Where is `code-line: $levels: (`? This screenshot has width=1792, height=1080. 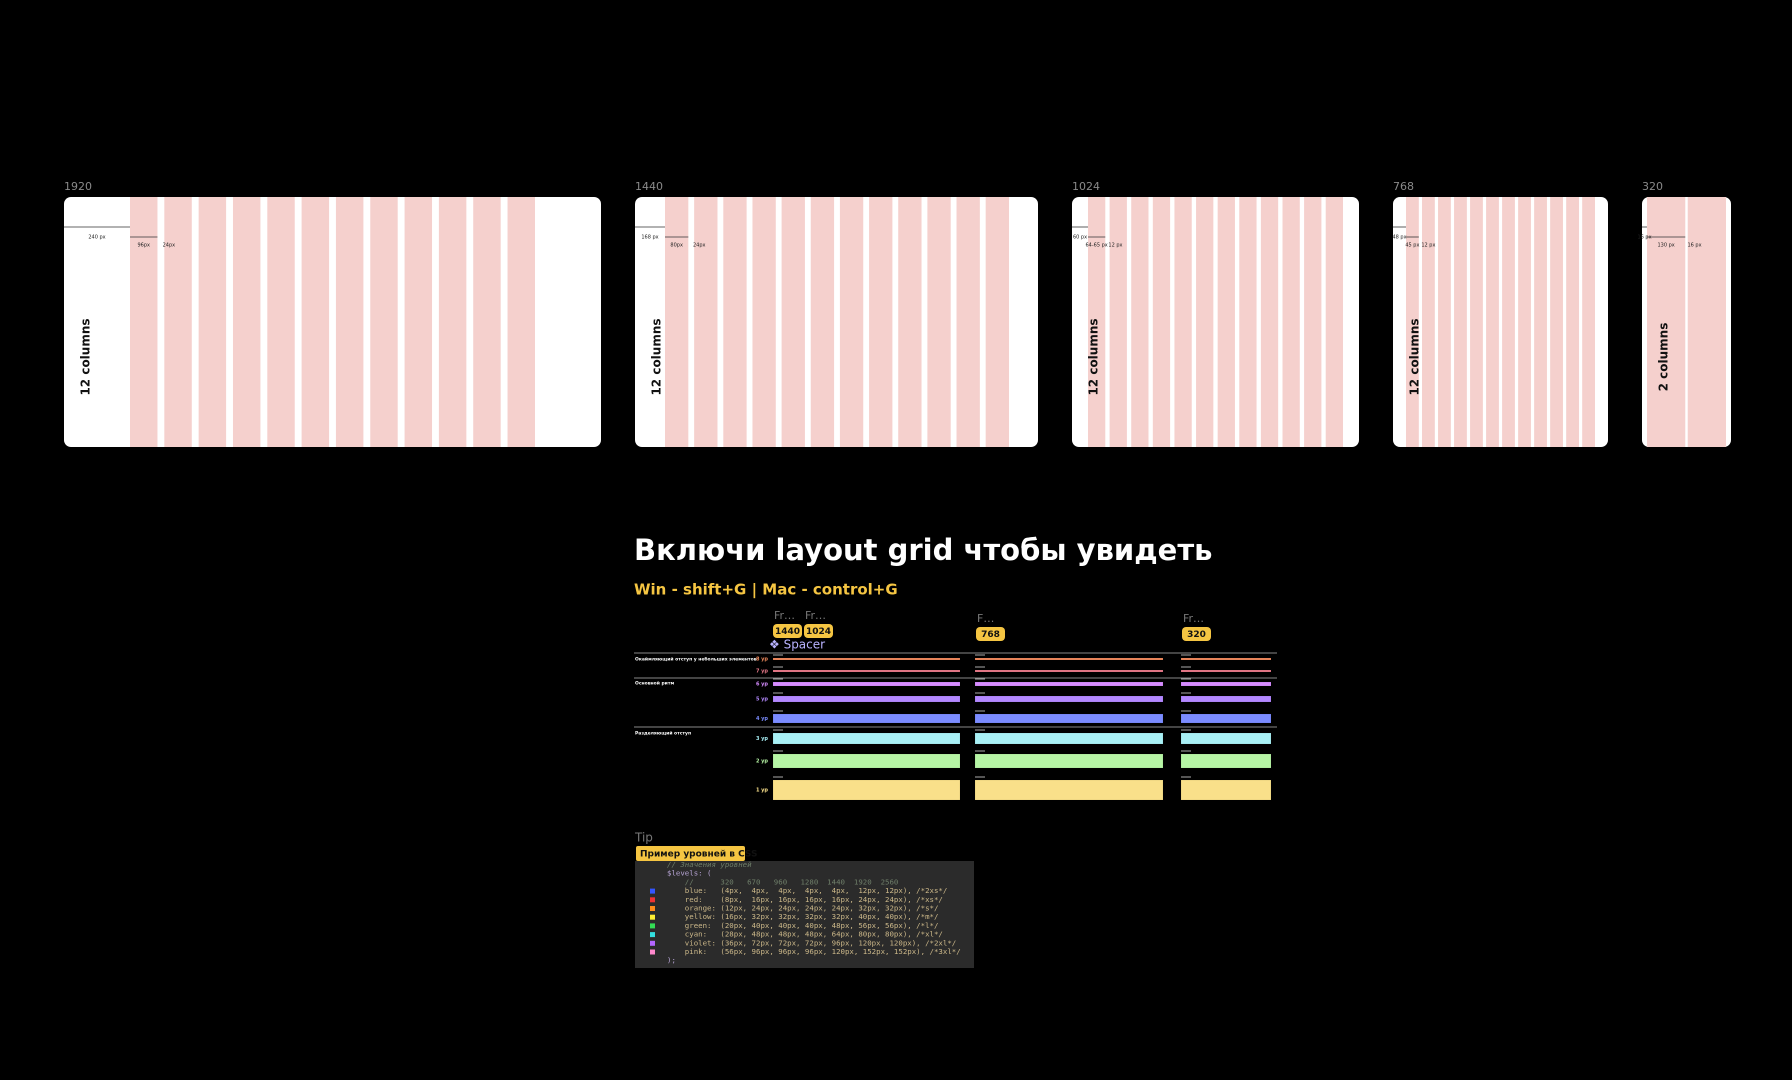
code-line: $levels: ( is located at coordinates (689, 873).